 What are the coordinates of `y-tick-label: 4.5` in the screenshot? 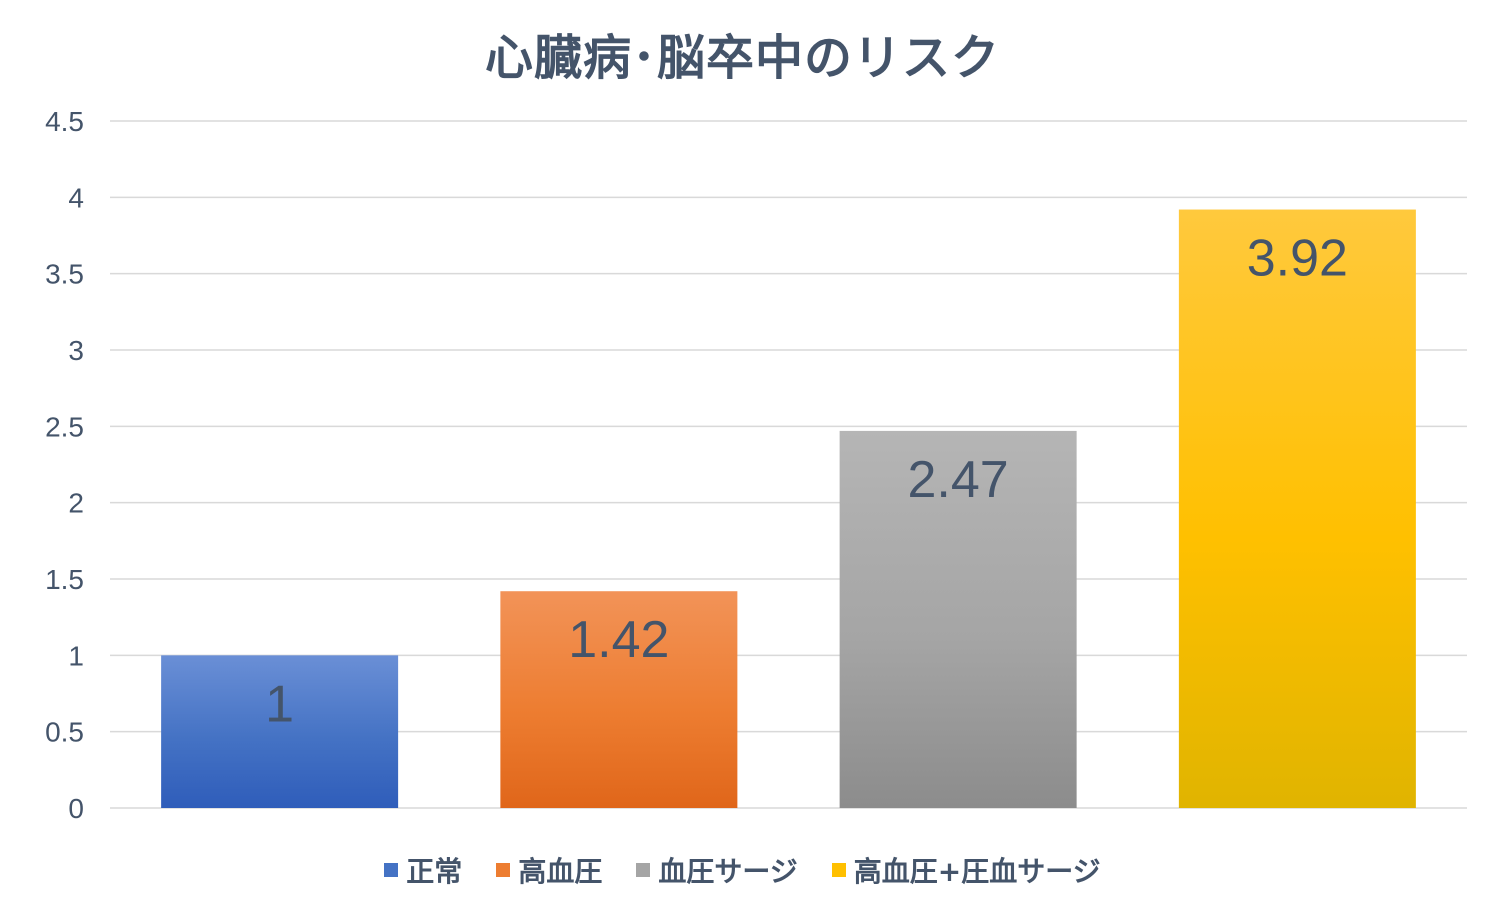 It's located at (64, 121).